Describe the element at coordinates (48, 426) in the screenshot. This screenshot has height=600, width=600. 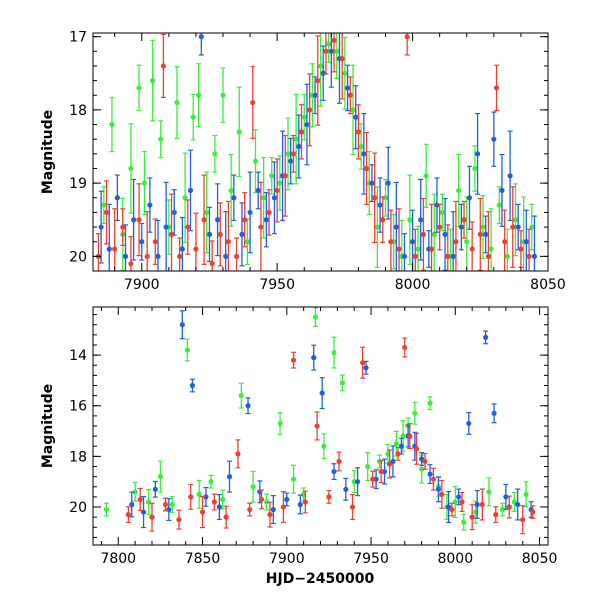
I see `bottom-panel-y-axis-label: Magnitude` at that location.